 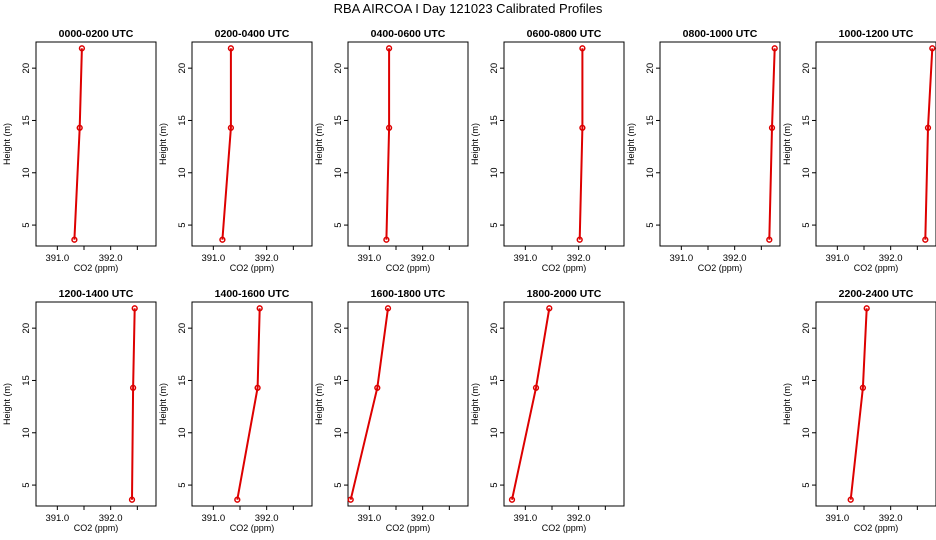 I want to click on panel-title: 0000-0200 UTC, so click(x=96, y=34).